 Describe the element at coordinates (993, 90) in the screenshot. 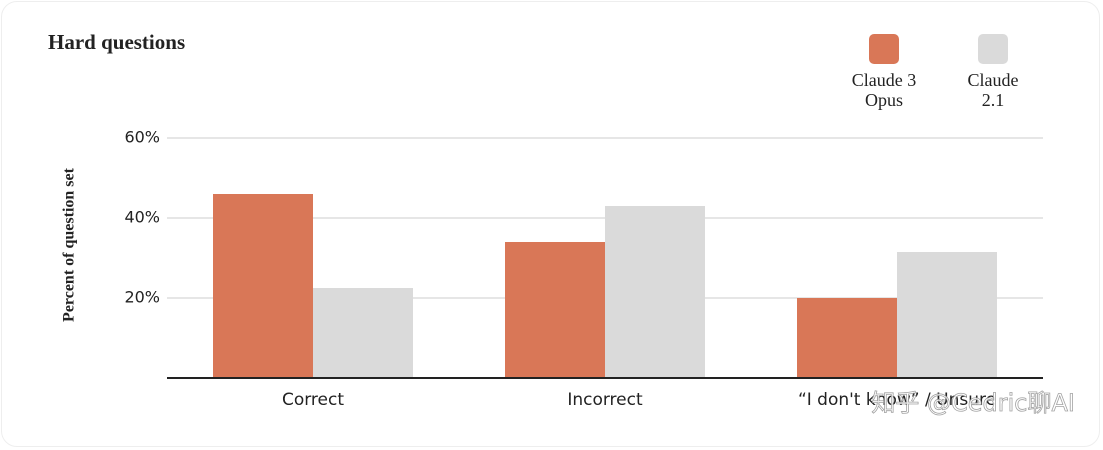

I see `legend-label: Claude 2.1` at that location.